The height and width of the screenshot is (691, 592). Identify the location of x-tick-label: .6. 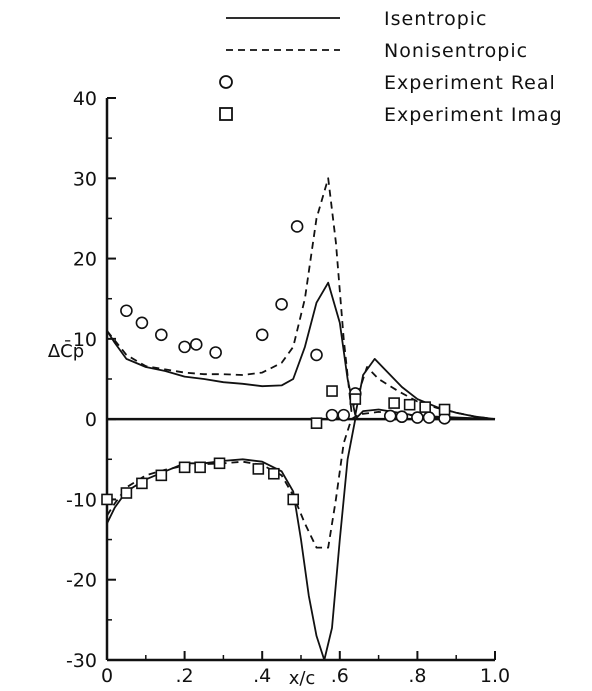
(340, 676).